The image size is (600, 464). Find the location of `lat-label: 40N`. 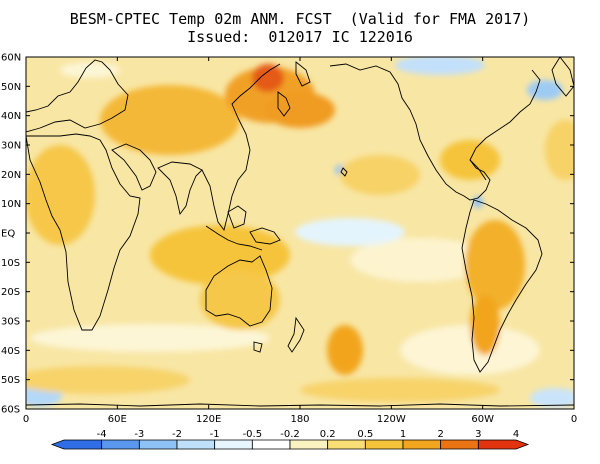

lat-label: 40N is located at coordinates (11, 116).